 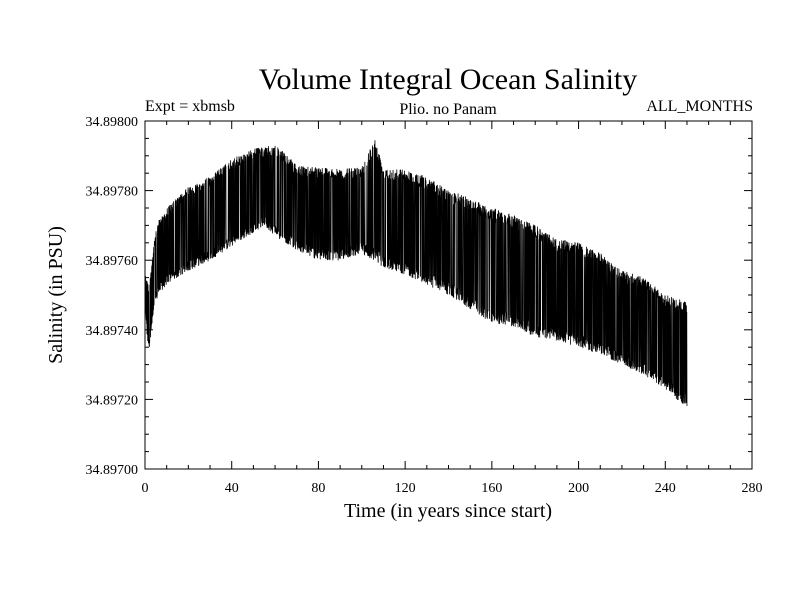 I want to click on x-tick-label: 80, so click(x=318, y=488).